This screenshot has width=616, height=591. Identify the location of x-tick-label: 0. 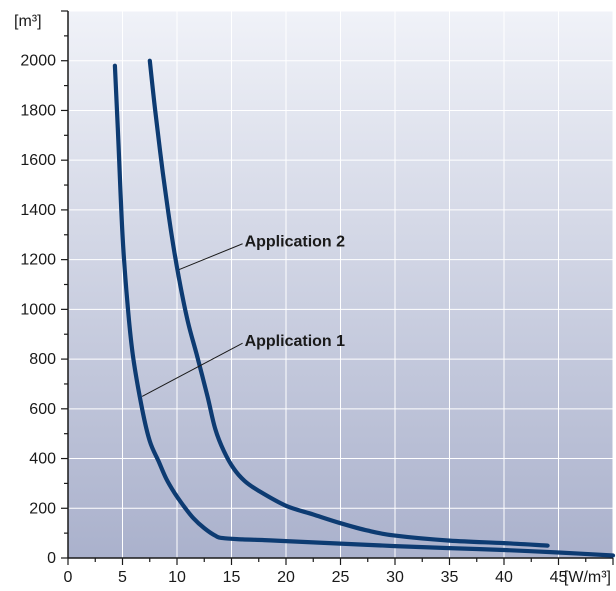
(68, 577).